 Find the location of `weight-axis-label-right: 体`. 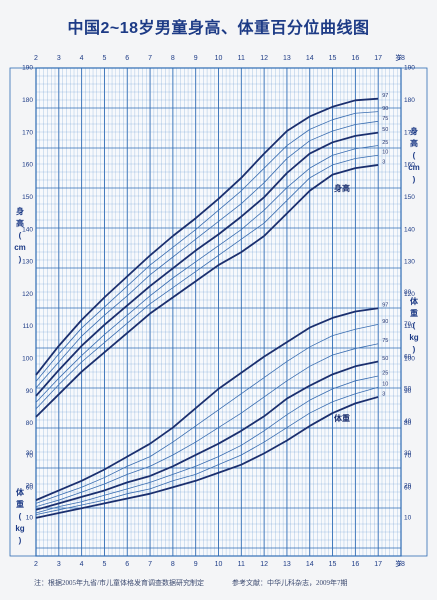

weight-axis-label-right: 体 is located at coordinates (414, 301).